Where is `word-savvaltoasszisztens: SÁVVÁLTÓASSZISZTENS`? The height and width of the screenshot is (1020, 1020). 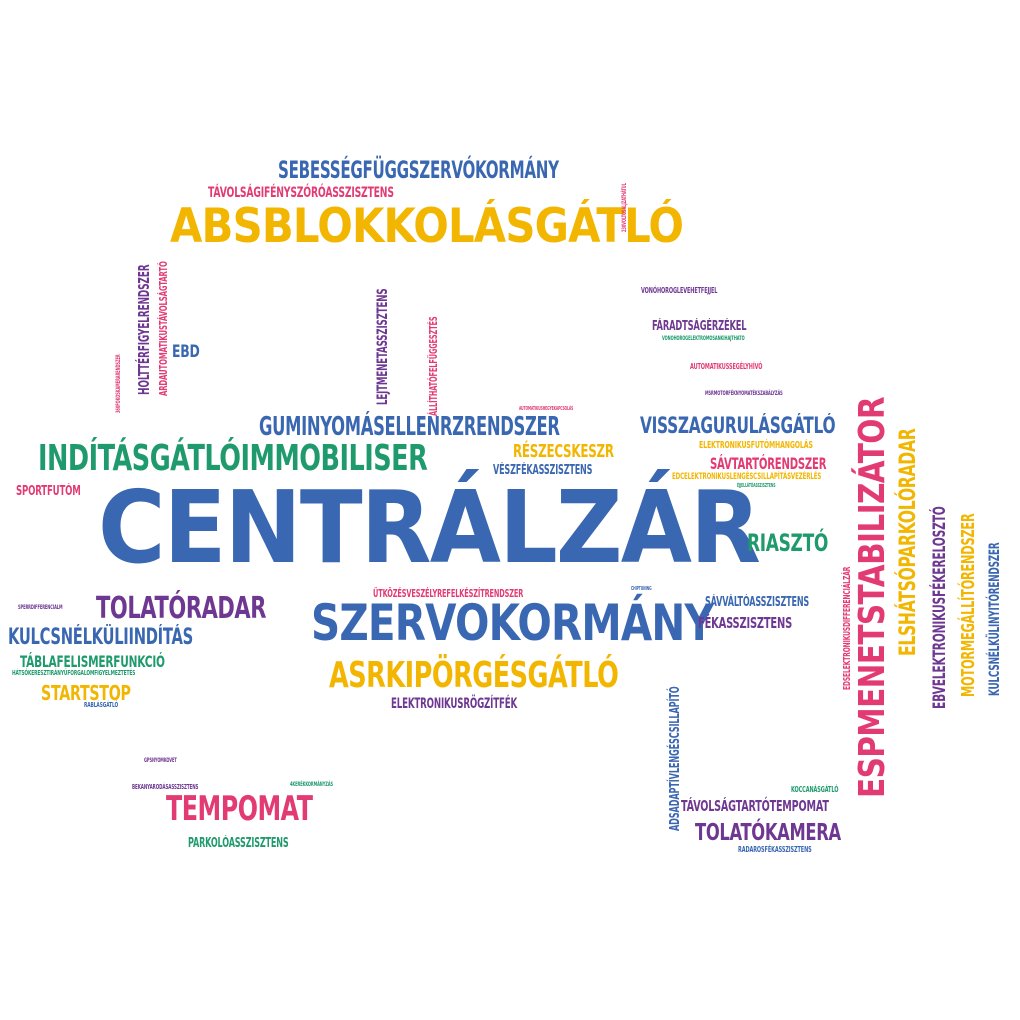 word-savvaltoasszisztens: SÁVVÁLTÓASSZISZTENS is located at coordinates (757, 602).